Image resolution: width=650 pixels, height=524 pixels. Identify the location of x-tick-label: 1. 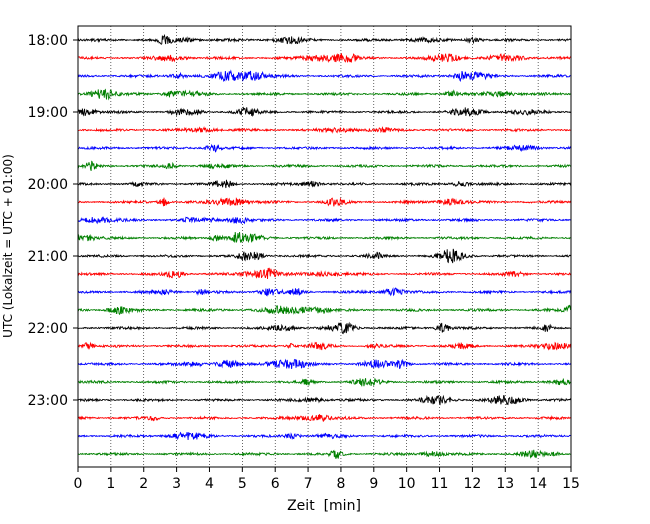
(110, 484).